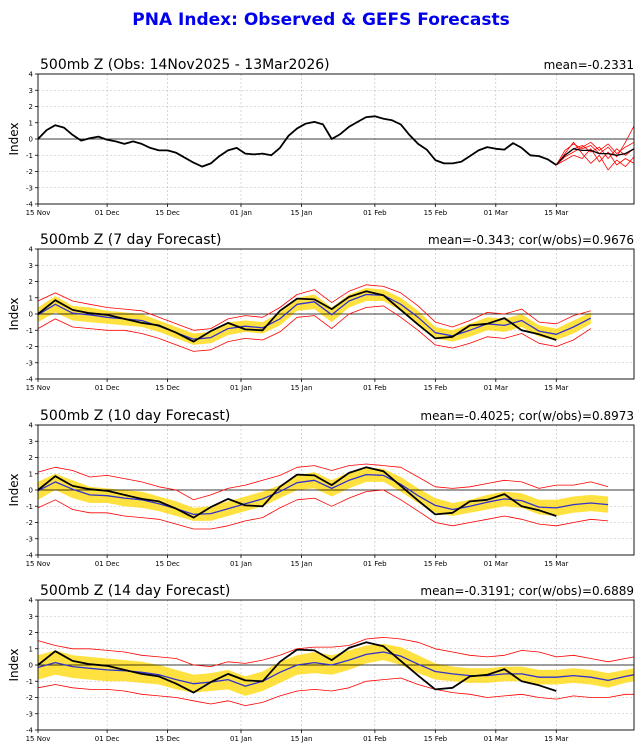 The image size is (642, 750). Describe the element at coordinates (135, 416) in the screenshot. I see `panel-title: 500mb Z (10 day Forecast)` at that location.